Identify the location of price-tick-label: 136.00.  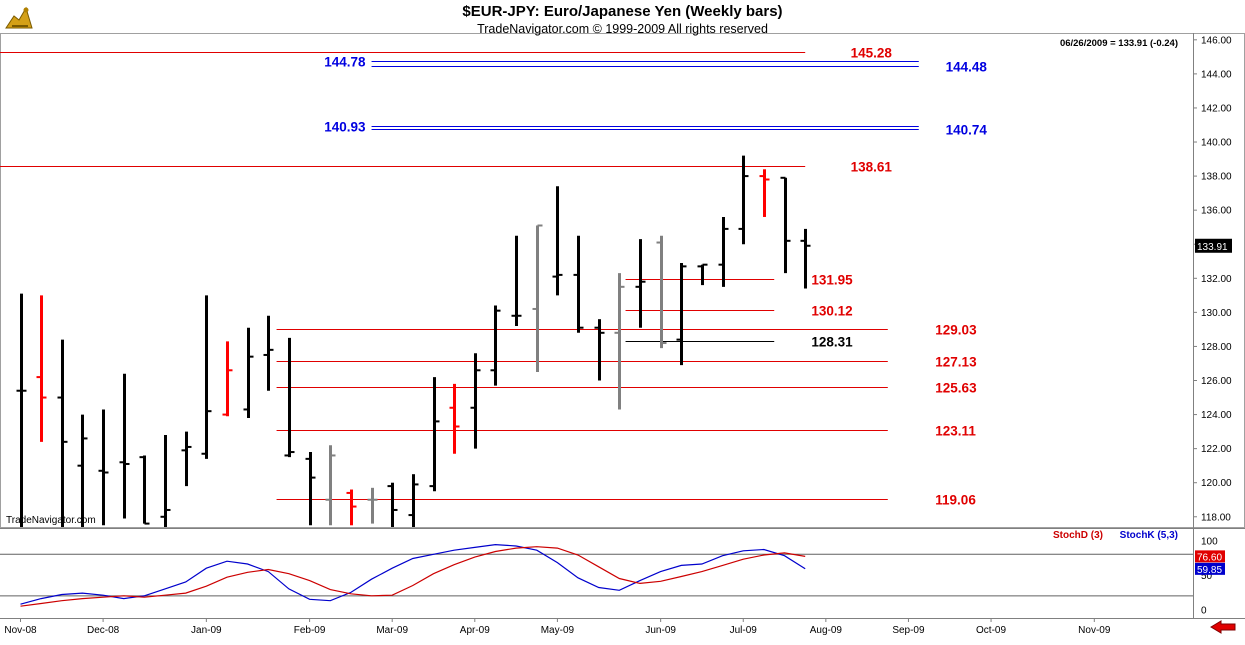
(1216, 211).